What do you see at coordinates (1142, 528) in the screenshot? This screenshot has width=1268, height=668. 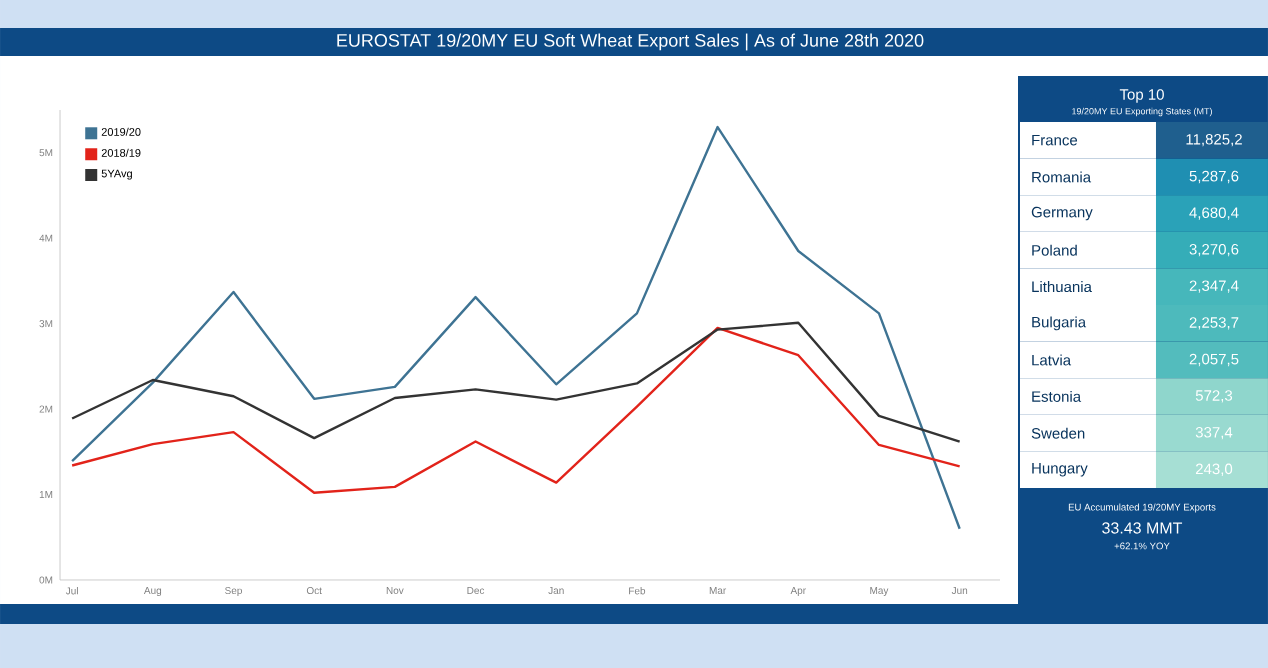 I see `text: 33.43 MMT` at bounding box center [1142, 528].